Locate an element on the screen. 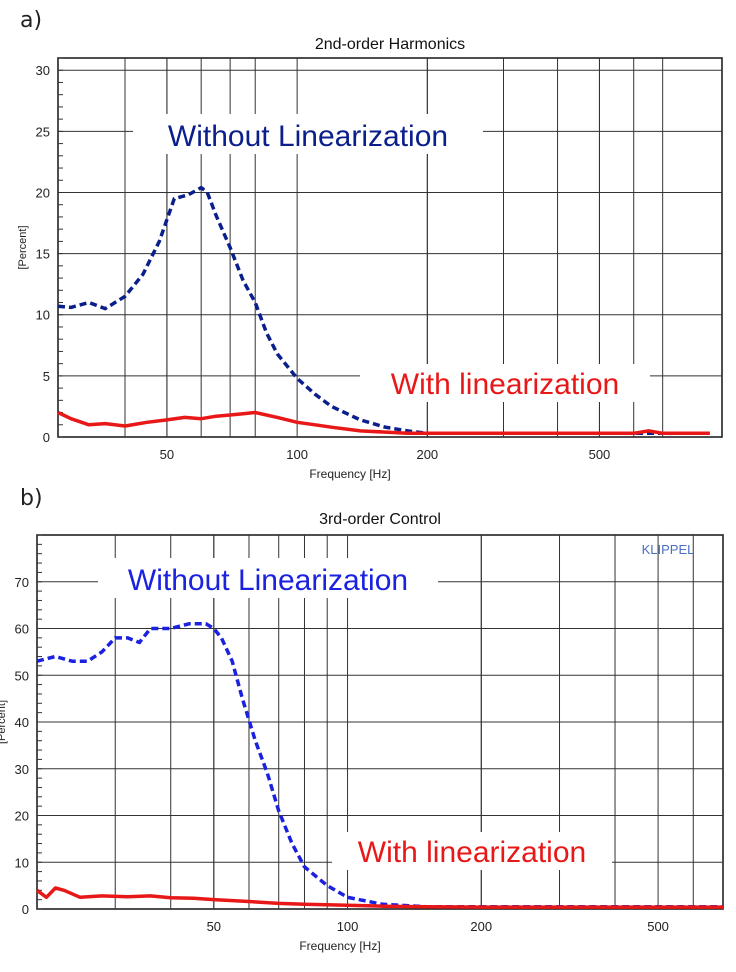 This screenshot has height=972, width=736. chart-a-ytick-label: 20 is located at coordinates (43, 192).